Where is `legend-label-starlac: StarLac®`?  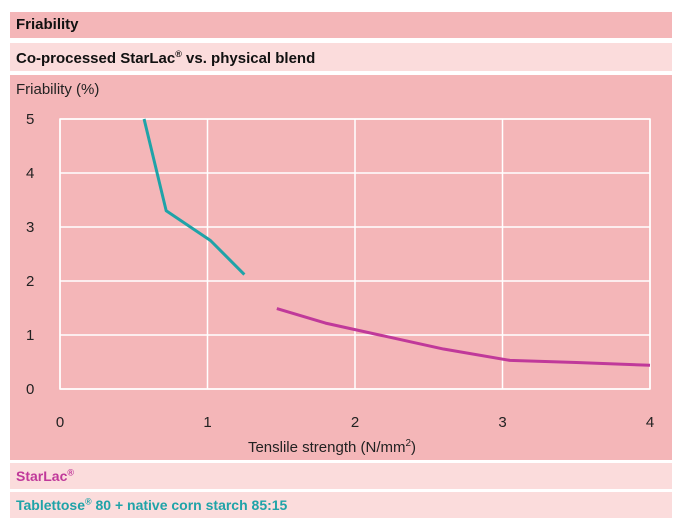
legend-label-starlac: StarLac® is located at coordinates (45, 475).